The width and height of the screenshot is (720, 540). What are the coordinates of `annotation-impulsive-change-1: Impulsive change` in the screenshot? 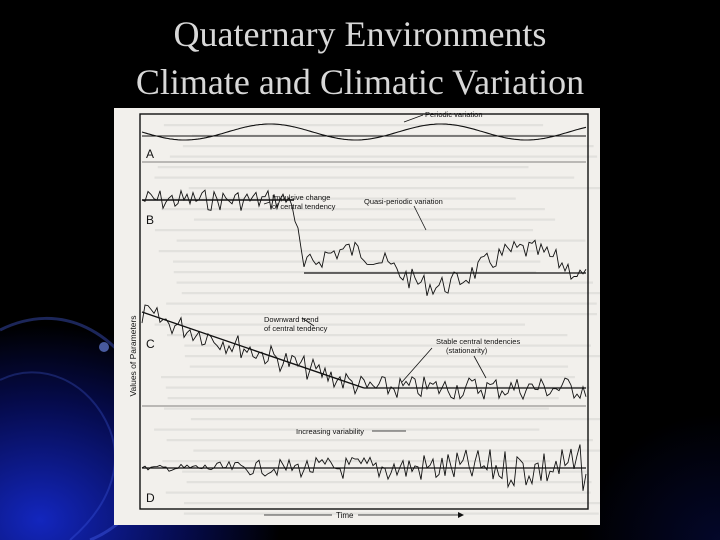 It's located at (301, 197).